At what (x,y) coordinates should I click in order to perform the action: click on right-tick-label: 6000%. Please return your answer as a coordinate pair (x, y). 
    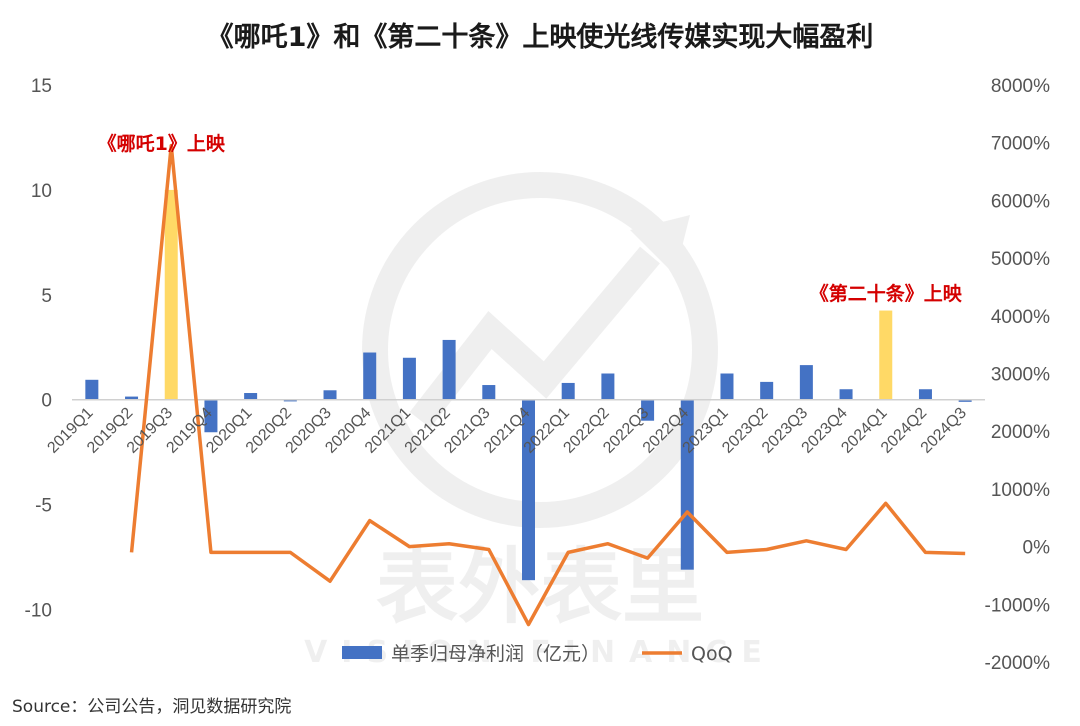
    Looking at the image, I should click on (1020, 201).